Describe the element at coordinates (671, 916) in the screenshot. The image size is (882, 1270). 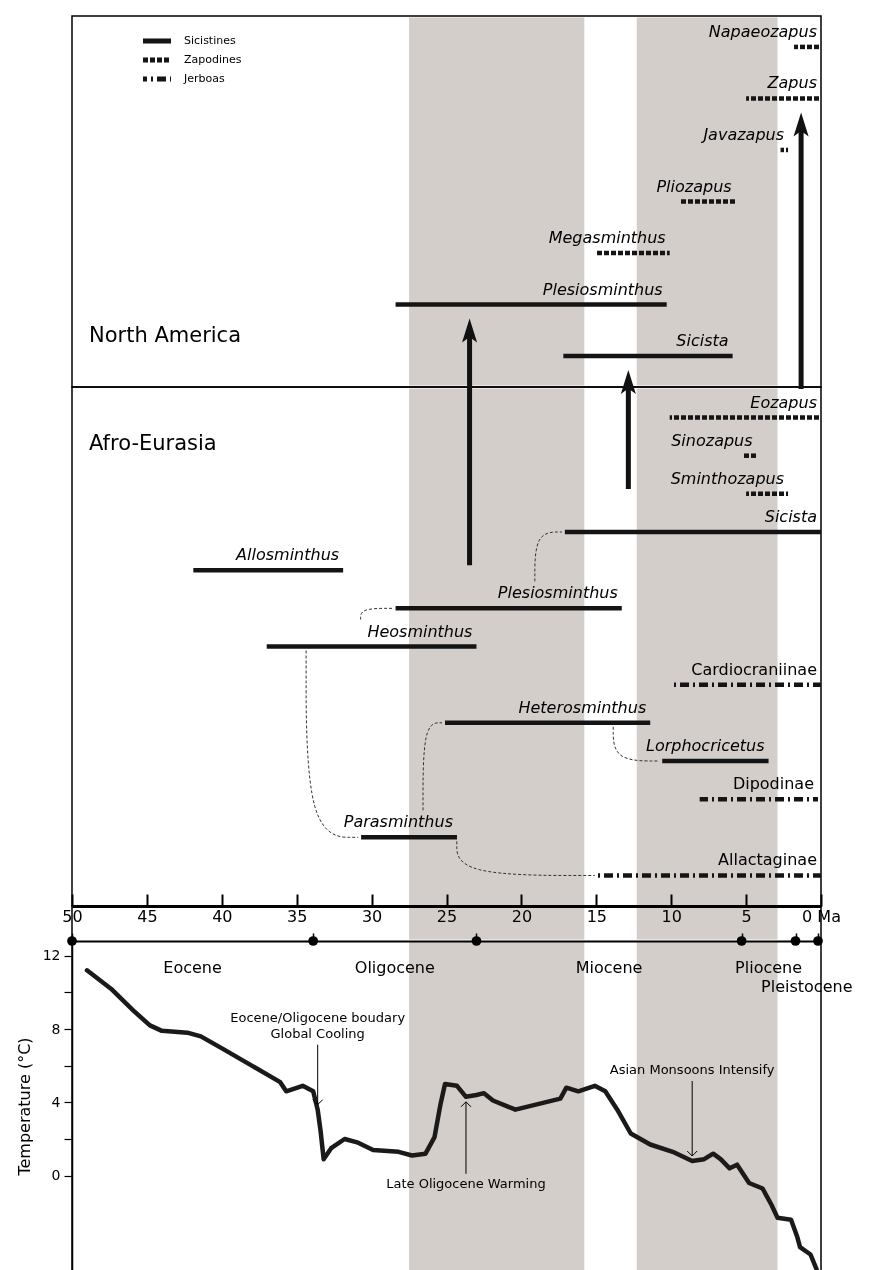
I see `x-tick-label: 10` at that location.